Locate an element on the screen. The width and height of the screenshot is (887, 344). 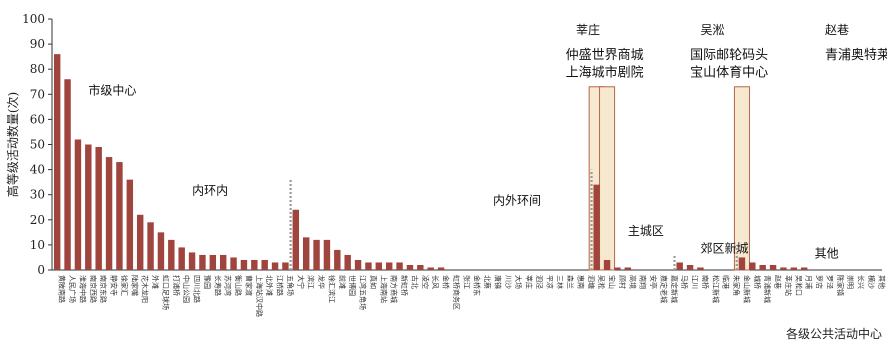
annotation: 吴淞 is located at coordinates (712, 30).